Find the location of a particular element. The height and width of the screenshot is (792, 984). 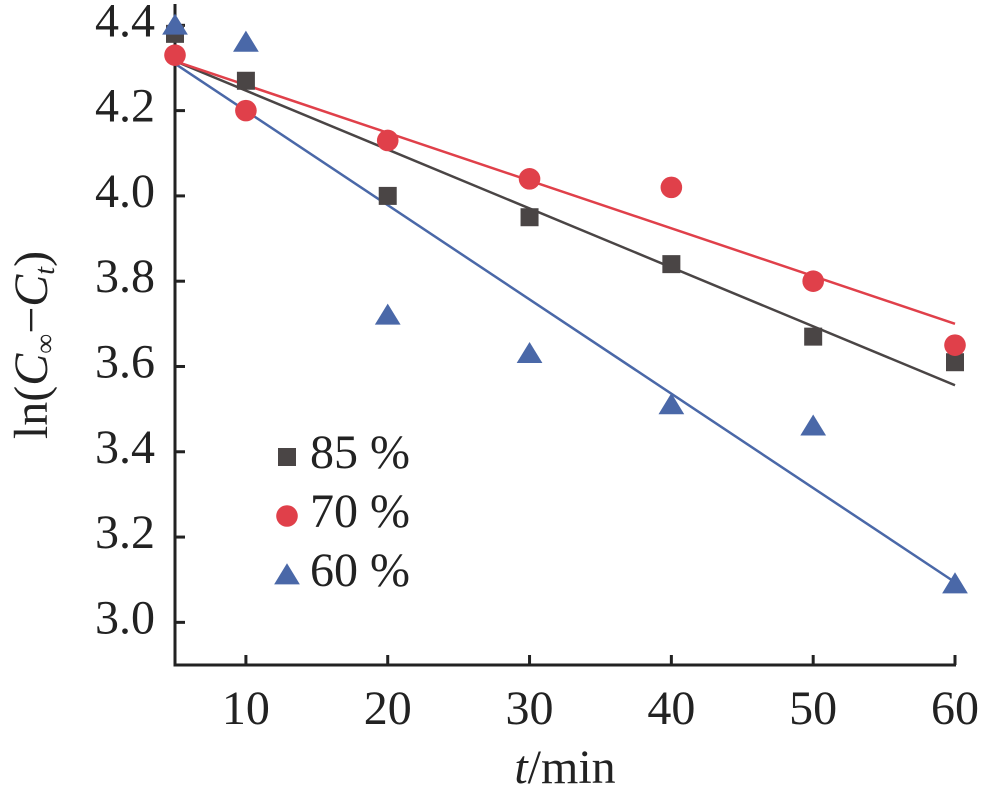

x-label-part: t is located at coordinates (521, 766).